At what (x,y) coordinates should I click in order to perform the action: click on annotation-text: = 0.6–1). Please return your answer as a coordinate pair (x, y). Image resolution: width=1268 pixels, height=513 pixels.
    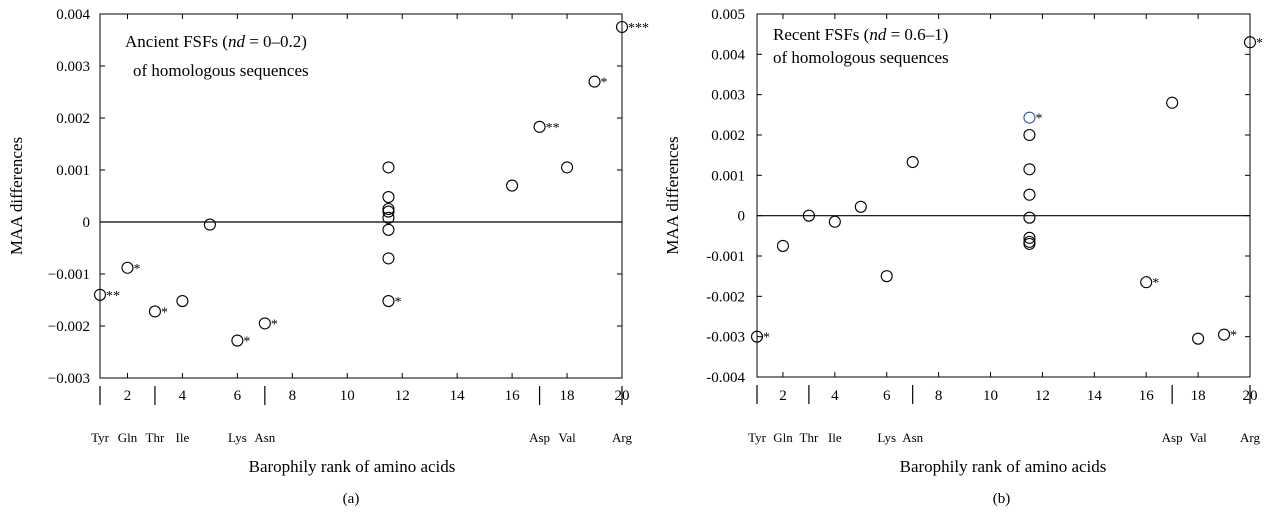
    Looking at the image, I should click on (917, 34).